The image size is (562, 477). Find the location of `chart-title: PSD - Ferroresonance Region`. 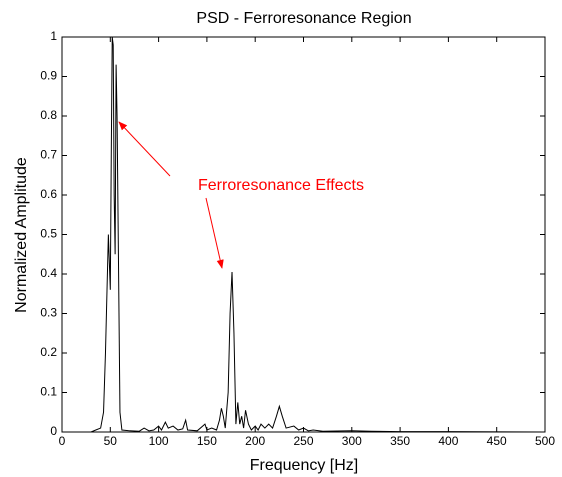

chart-title: PSD - Ferroresonance Region is located at coordinates (303, 18).